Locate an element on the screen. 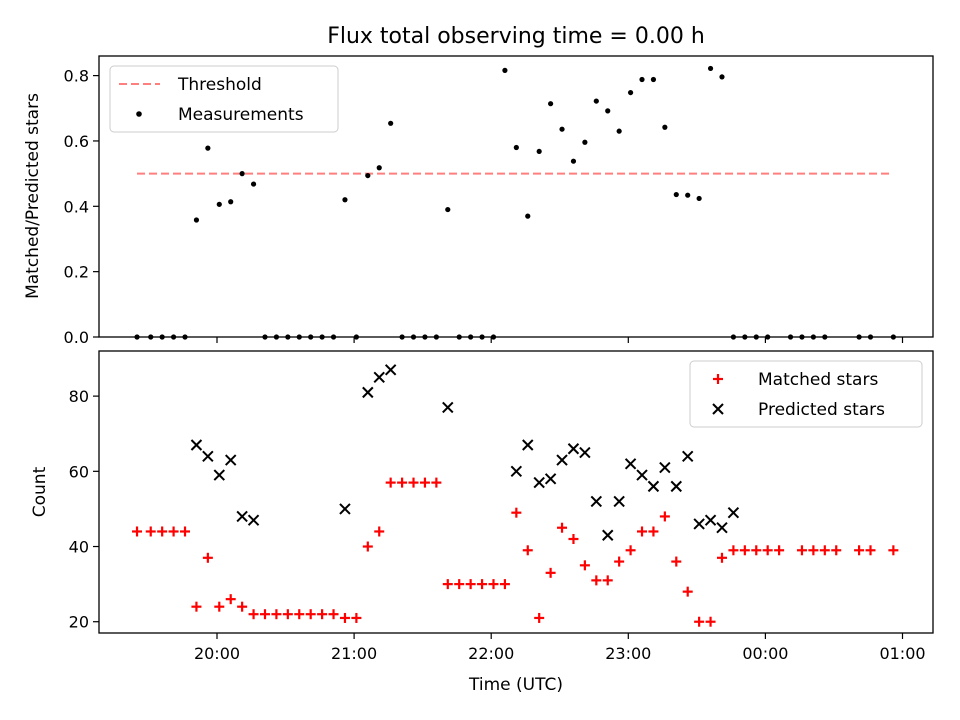 The height and width of the screenshot is (720, 960). legend-matched-label: Matched stars is located at coordinates (818, 380).